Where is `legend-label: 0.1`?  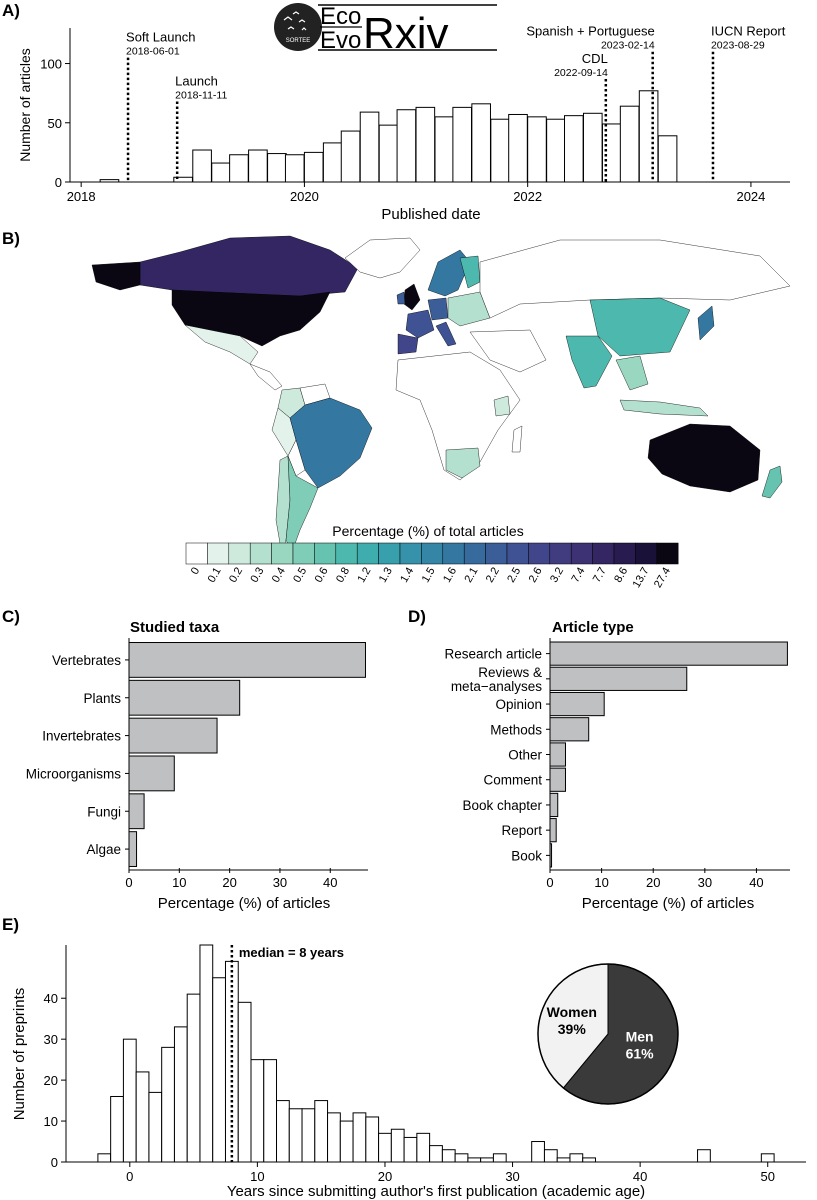 legend-label: 0.1 is located at coordinates (215, 575).